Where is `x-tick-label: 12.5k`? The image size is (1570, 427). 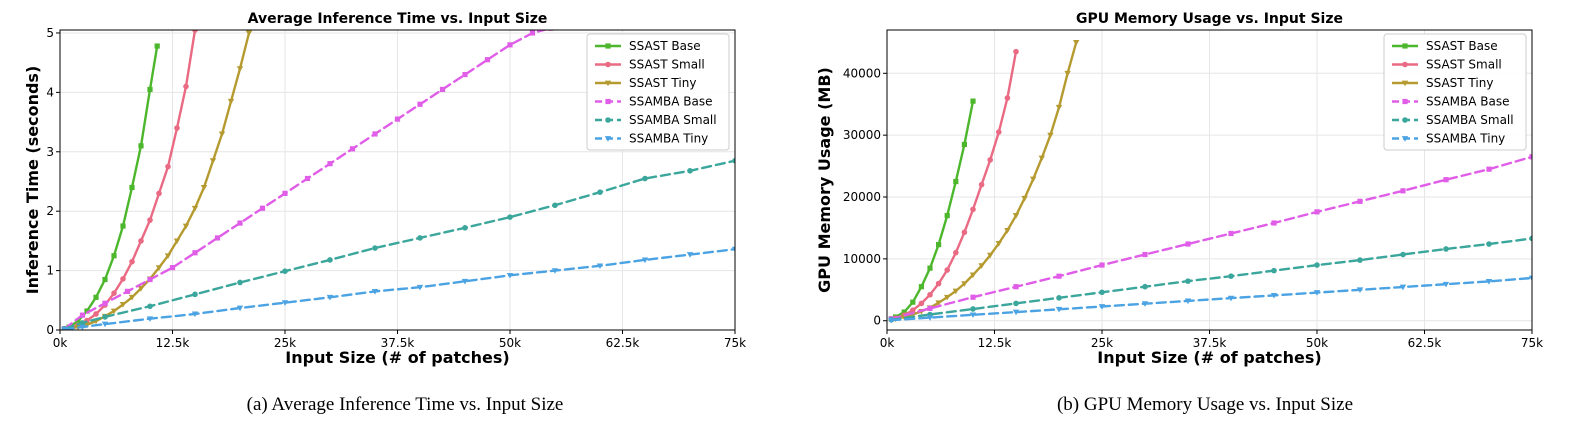 x-tick-label: 12.5k is located at coordinates (173, 343).